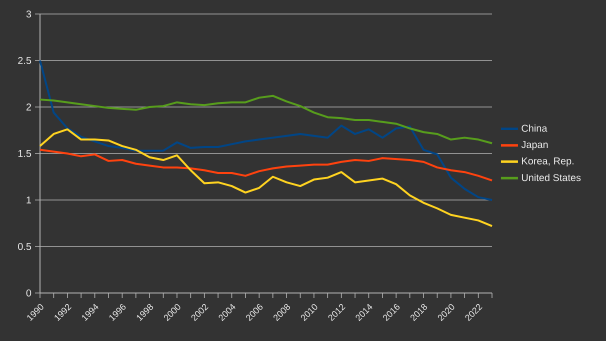 This screenshot has width=606, height=341. What do you see at coordinates (29, 293) in the screenshot?
I see `y-tick-label: 0` at bounding box center [29, 293].